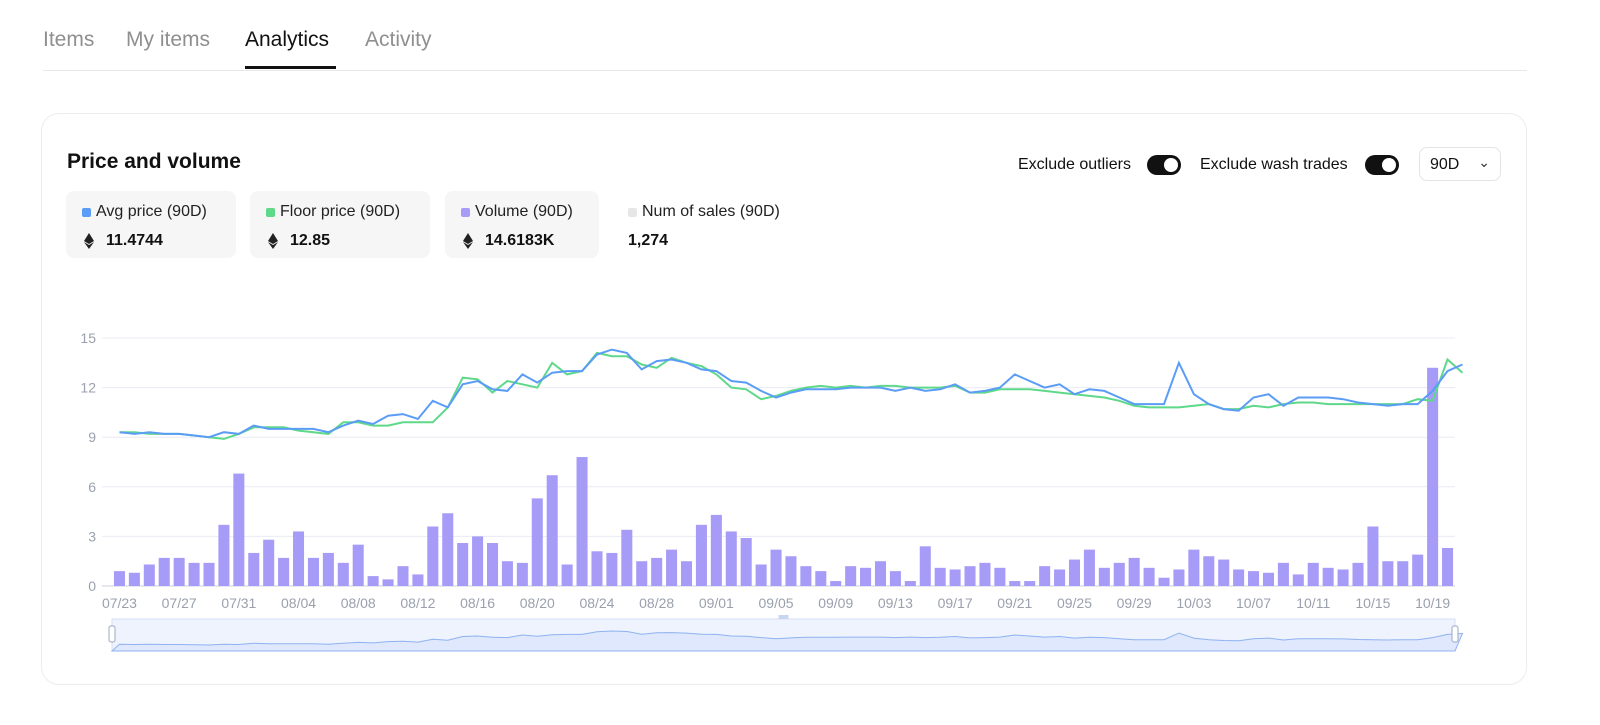 This screenshot has width=1600, height=725. I want to click on floor-price-stat: Floor price (90D) 12.85, so click(340, 224).